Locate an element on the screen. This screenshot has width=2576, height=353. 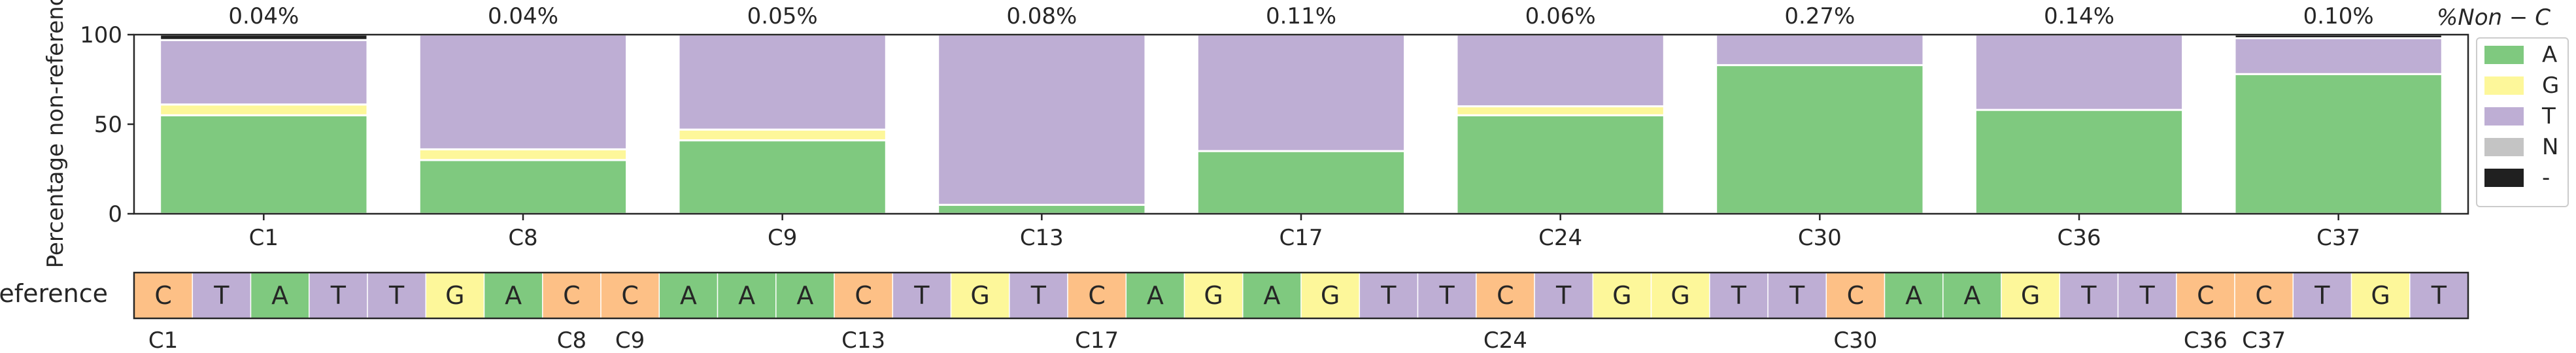
x-tick-label: C8 is located at coordinates (522, 238).